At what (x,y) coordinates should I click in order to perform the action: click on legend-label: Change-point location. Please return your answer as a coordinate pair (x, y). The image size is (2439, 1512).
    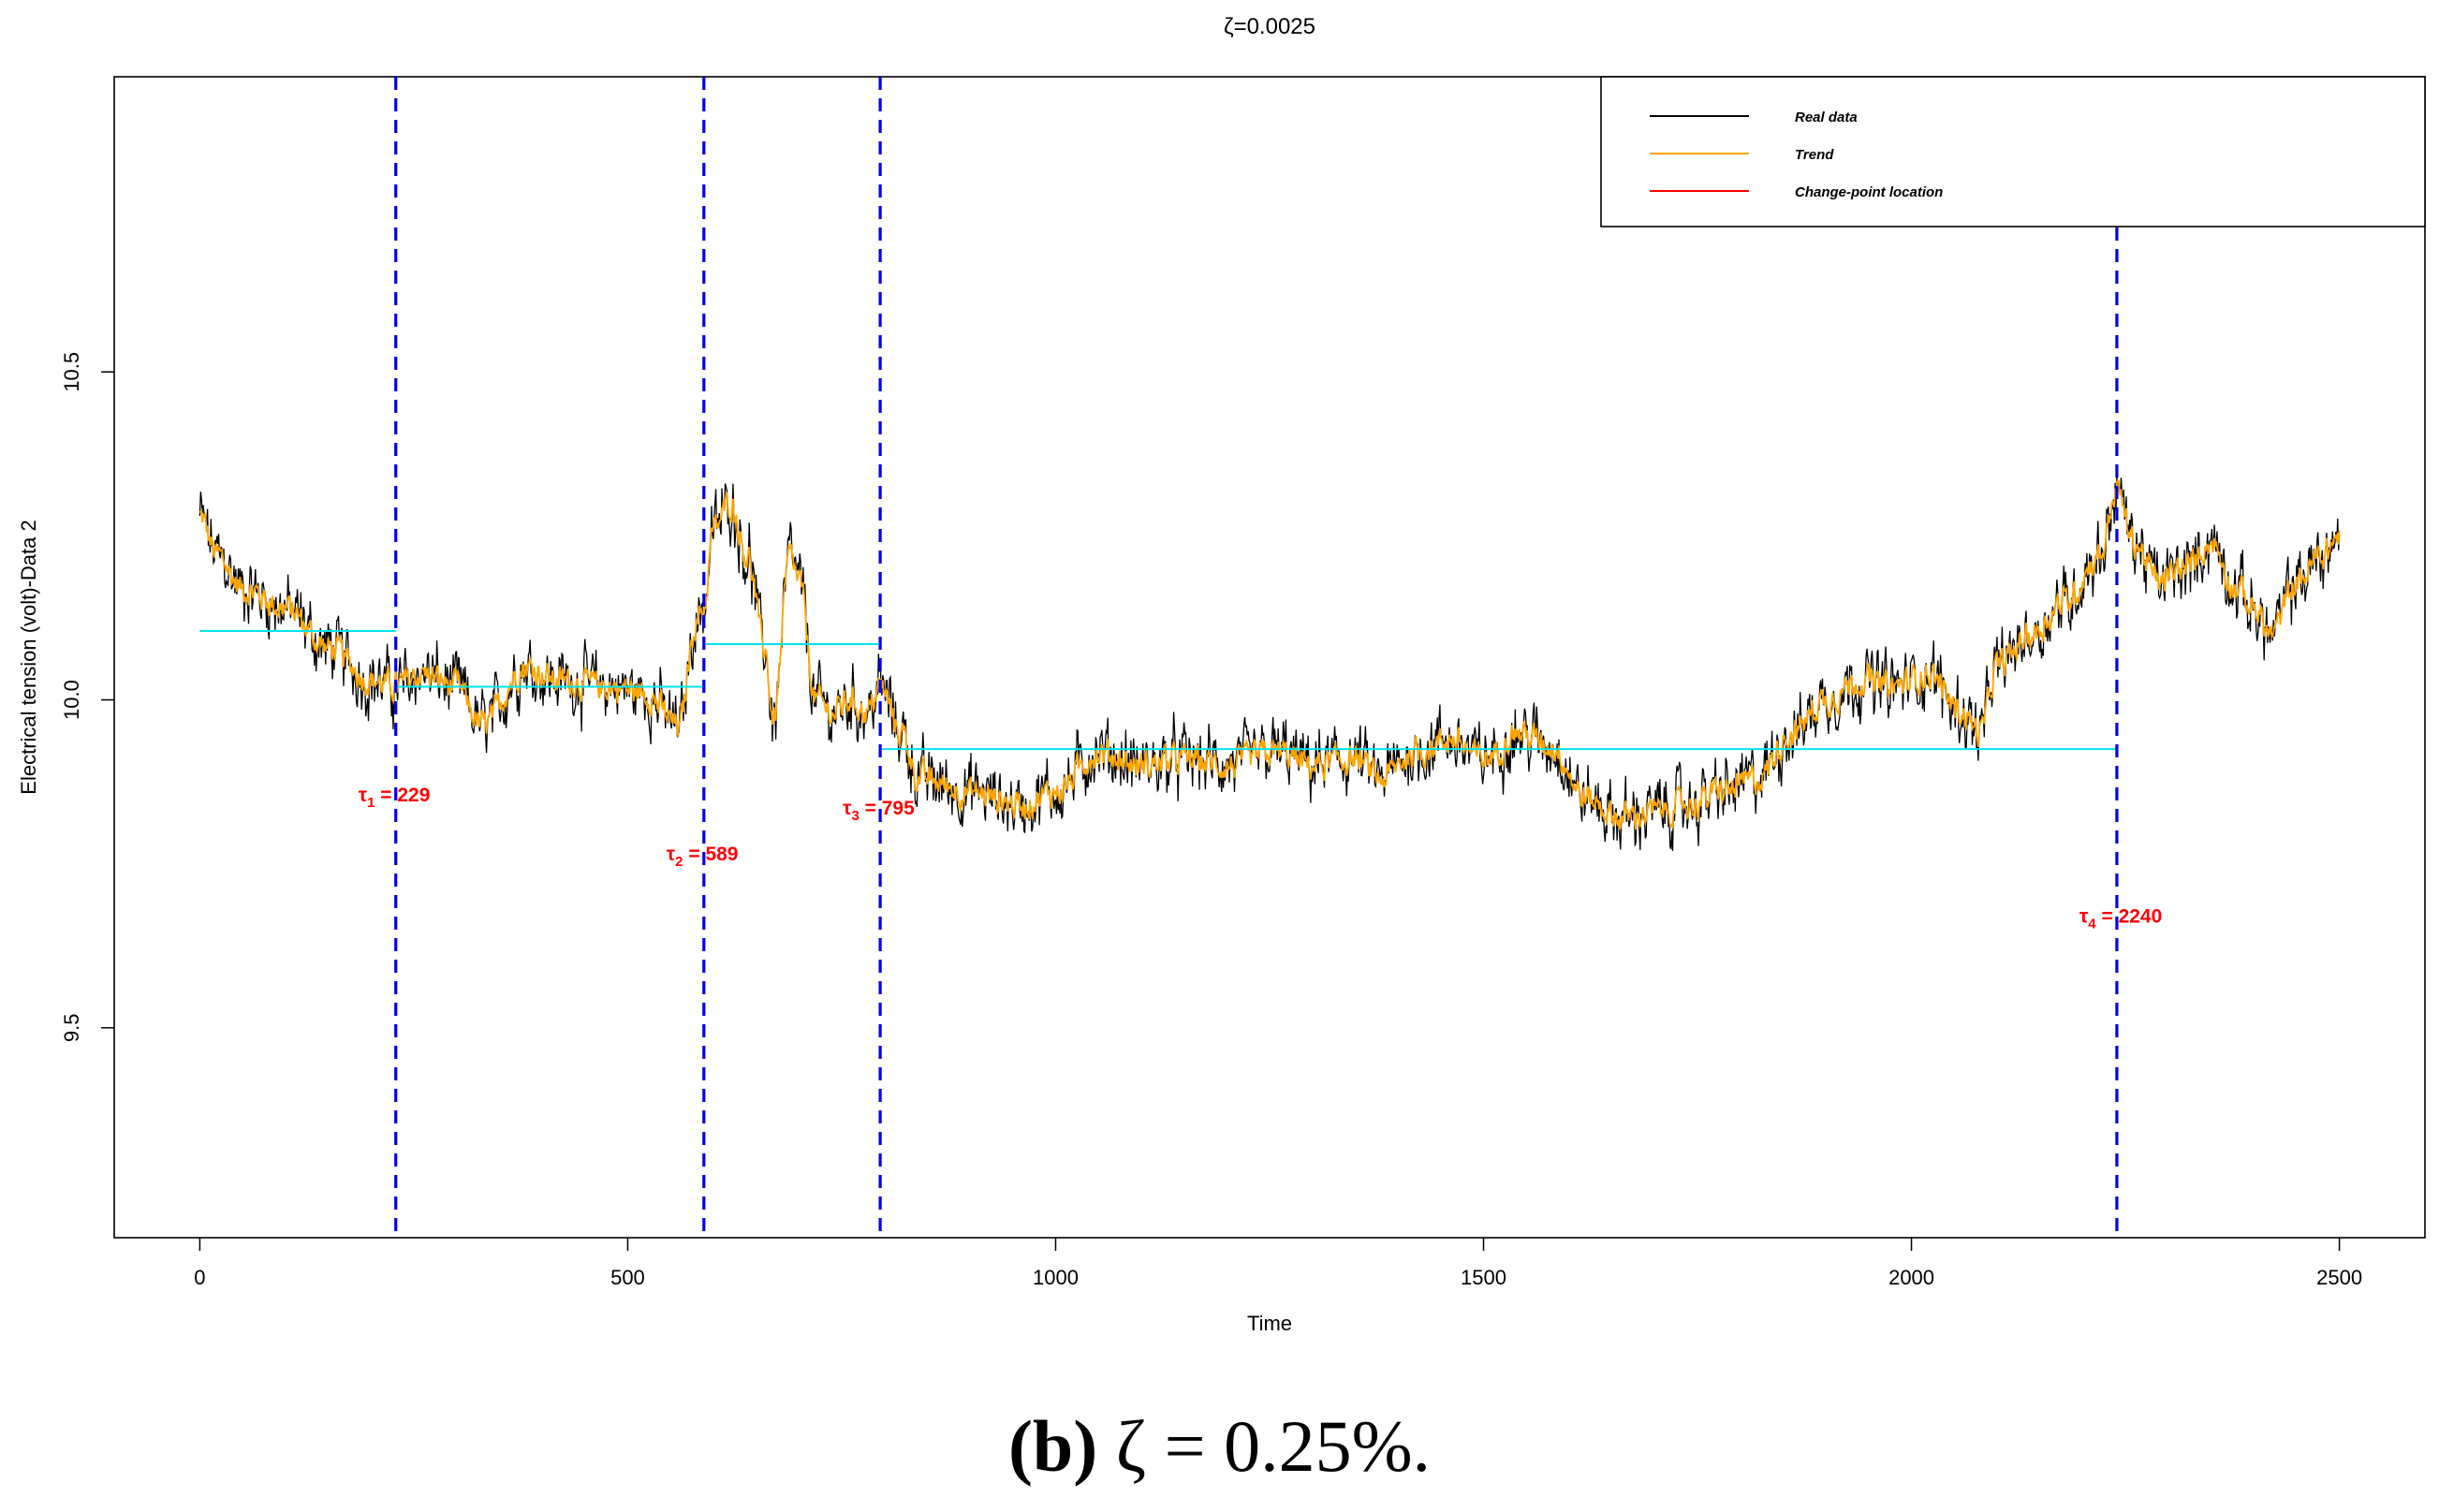
    Looking at the image, I should click on (1869, 192).